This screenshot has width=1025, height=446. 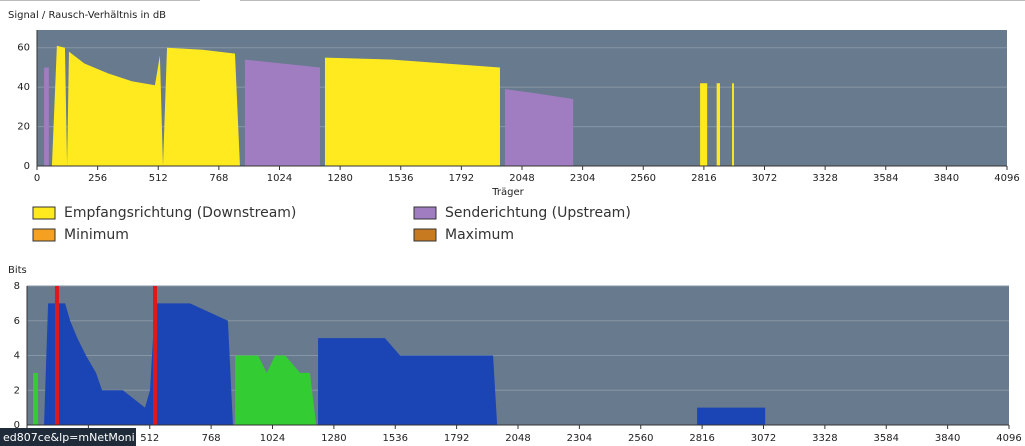 What do you see at coordinates (96, 235) in the screenshot?
I see `legend-label: Minimum` at bounding box center [96, 235].